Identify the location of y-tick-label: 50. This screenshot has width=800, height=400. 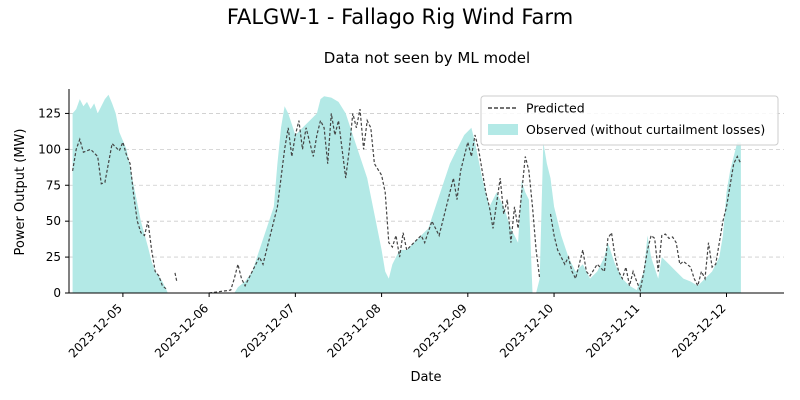
(53, 221).